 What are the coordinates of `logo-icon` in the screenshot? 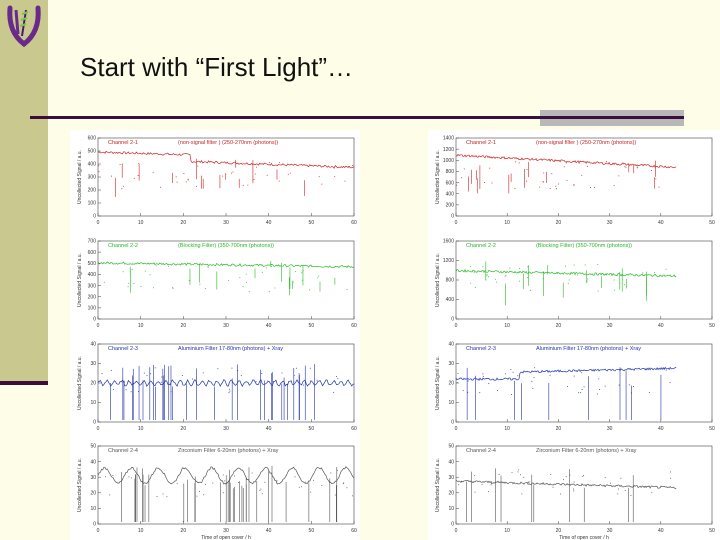 It's located at (24, 26).